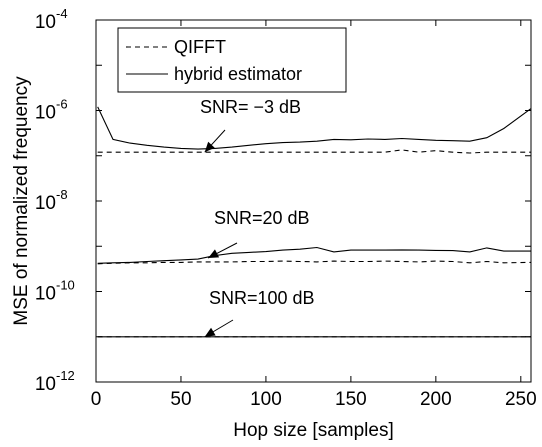 Image resolution: width=542 pixels, height=447 pixels. Describe the element at coordinates (200, 47) in the screenshot. I see `legend-label: QIFFT` at that location.